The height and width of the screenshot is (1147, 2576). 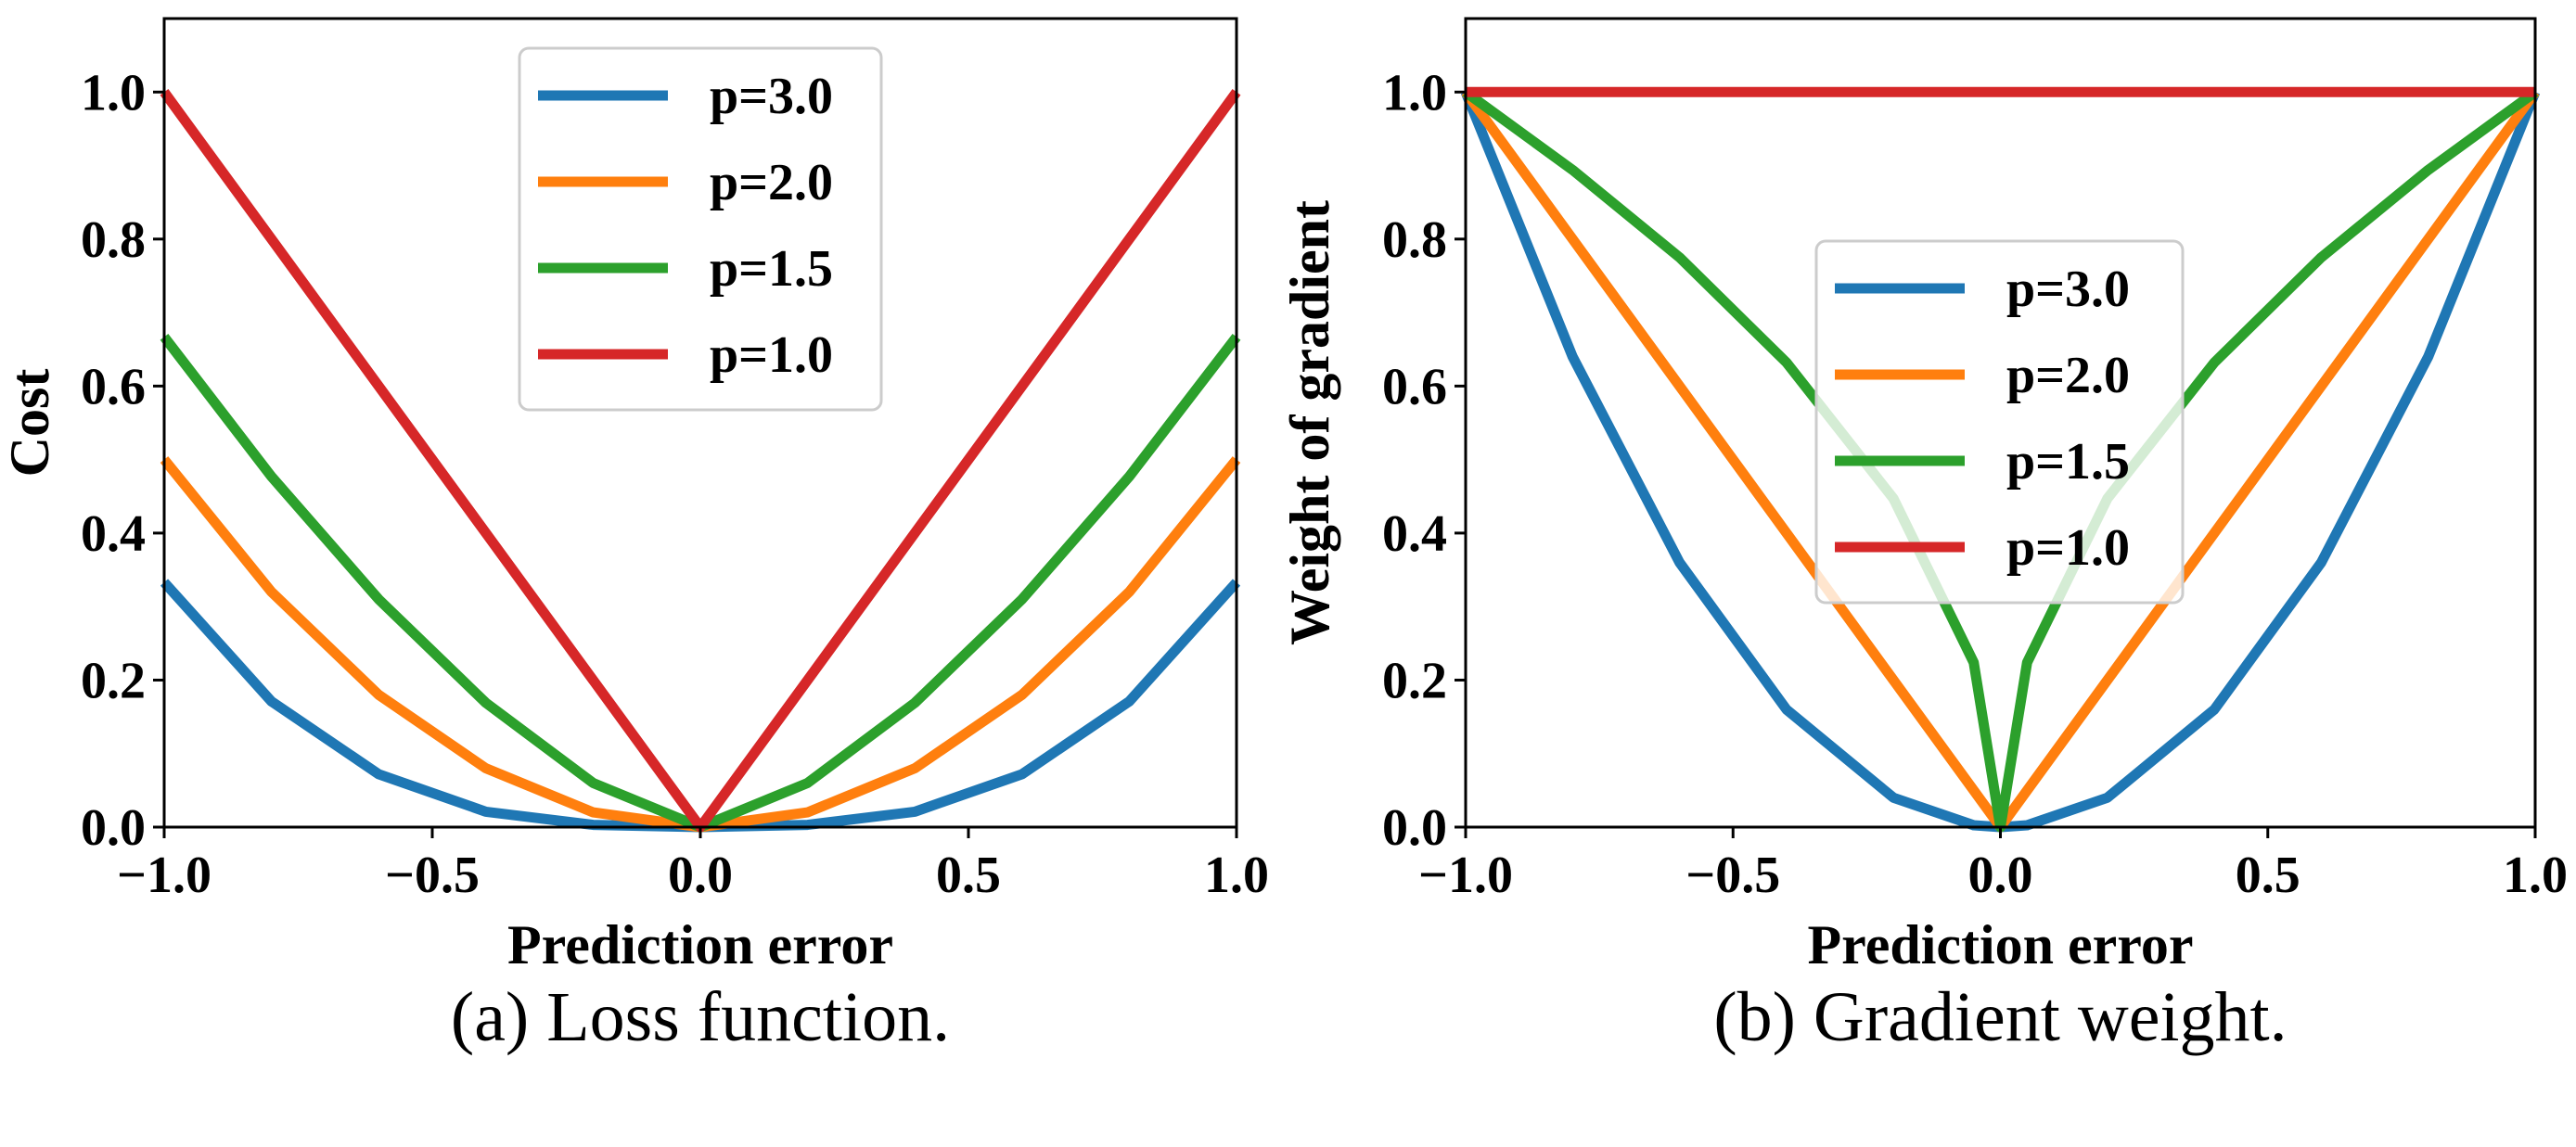 I want to click on caption: (b) Gradient weight., so click(x=2000, y=1017).